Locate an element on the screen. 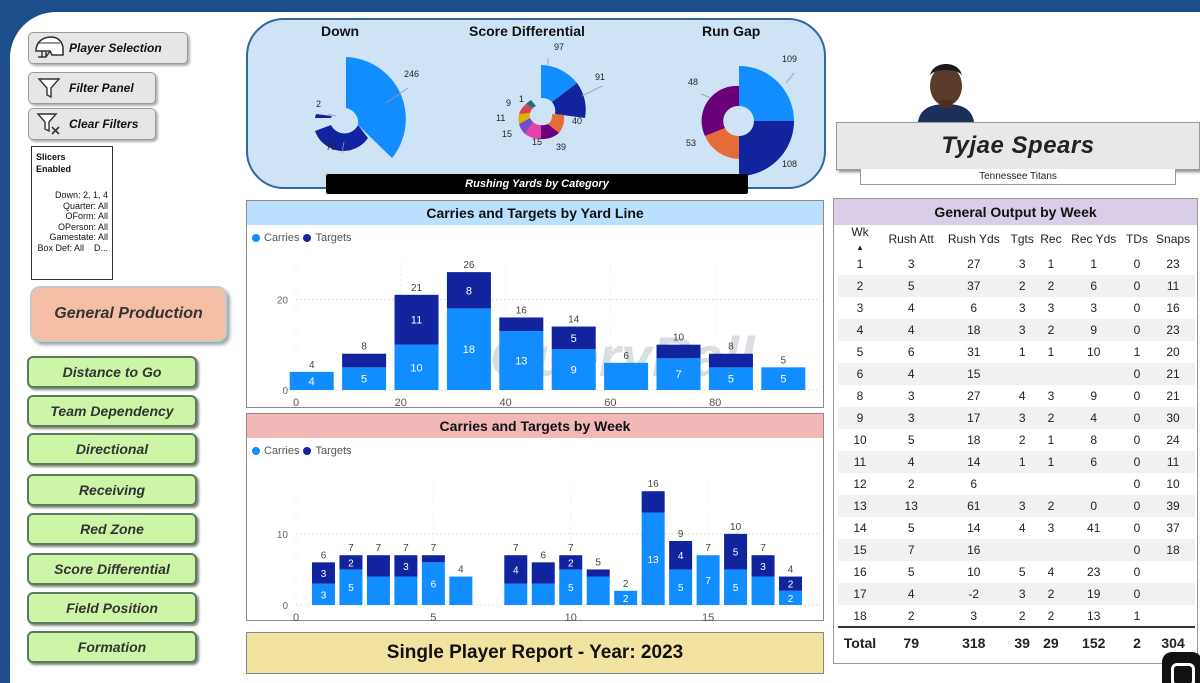  week-cell: 8 is located at coordinates (860, 396).